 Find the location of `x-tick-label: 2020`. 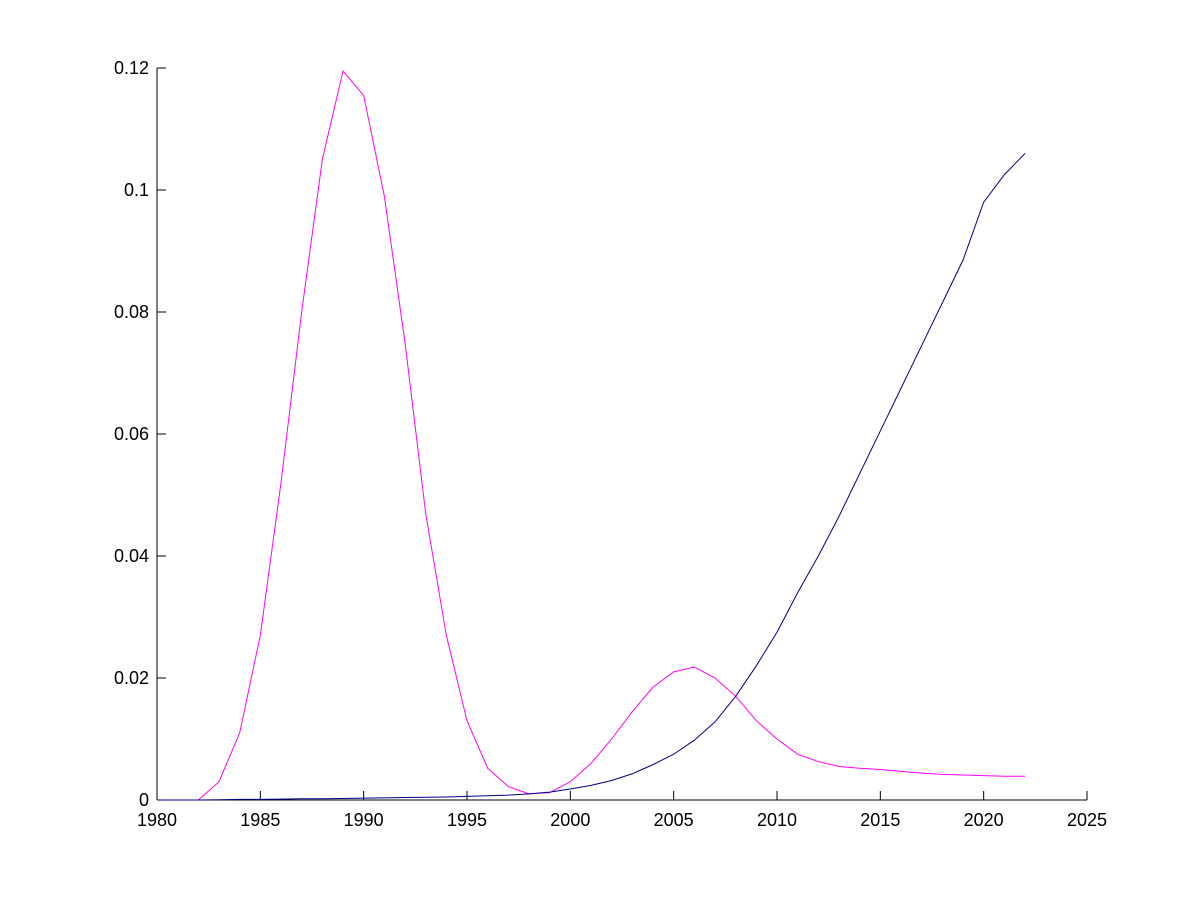

x-tick-label: 2020 is located at coordinates (984, 820).